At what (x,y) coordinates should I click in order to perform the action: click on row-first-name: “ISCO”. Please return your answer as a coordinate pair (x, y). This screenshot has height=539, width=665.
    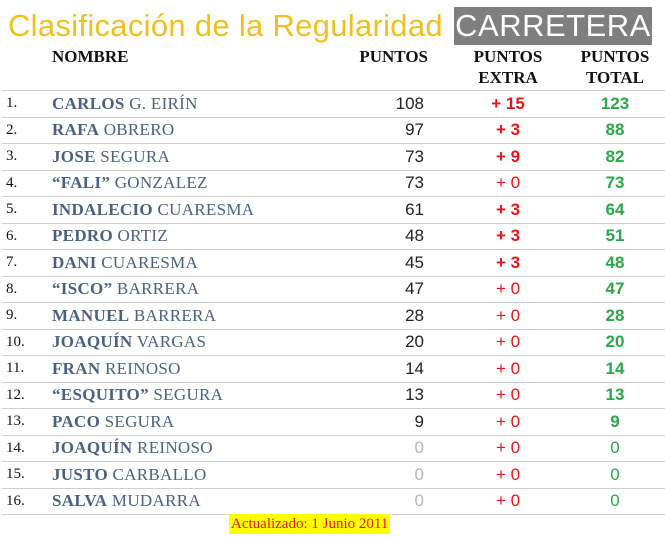
    Looking at the image, I should click on (82, 289).